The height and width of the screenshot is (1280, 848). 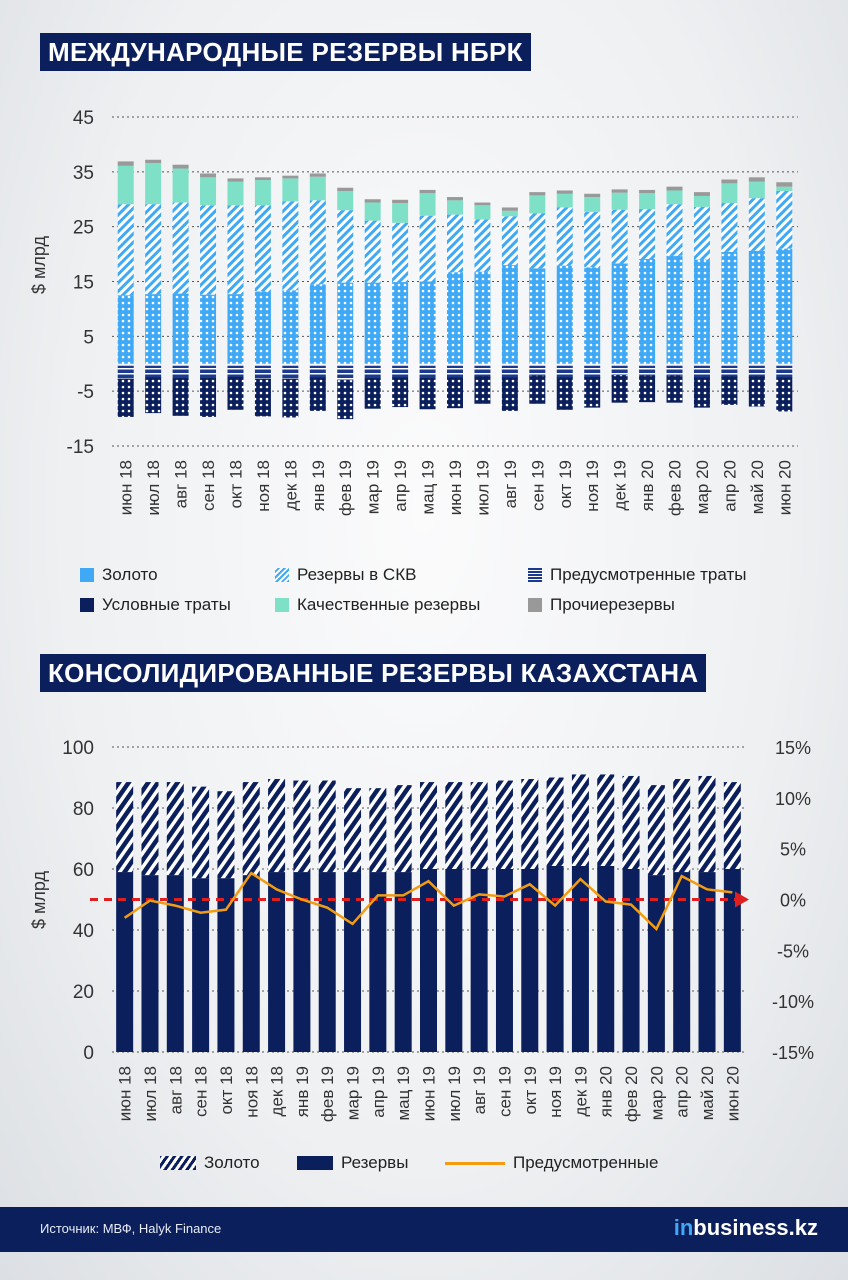 I want to click on bottom-y2-tick: 10%, so click(x=793, y=799).